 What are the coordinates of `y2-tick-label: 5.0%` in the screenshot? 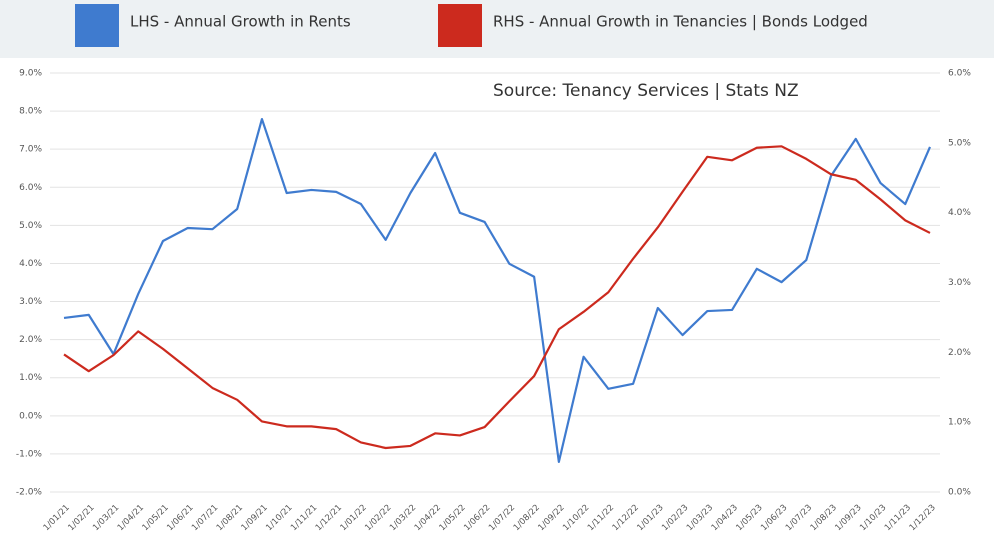 It's located at (959, 143).